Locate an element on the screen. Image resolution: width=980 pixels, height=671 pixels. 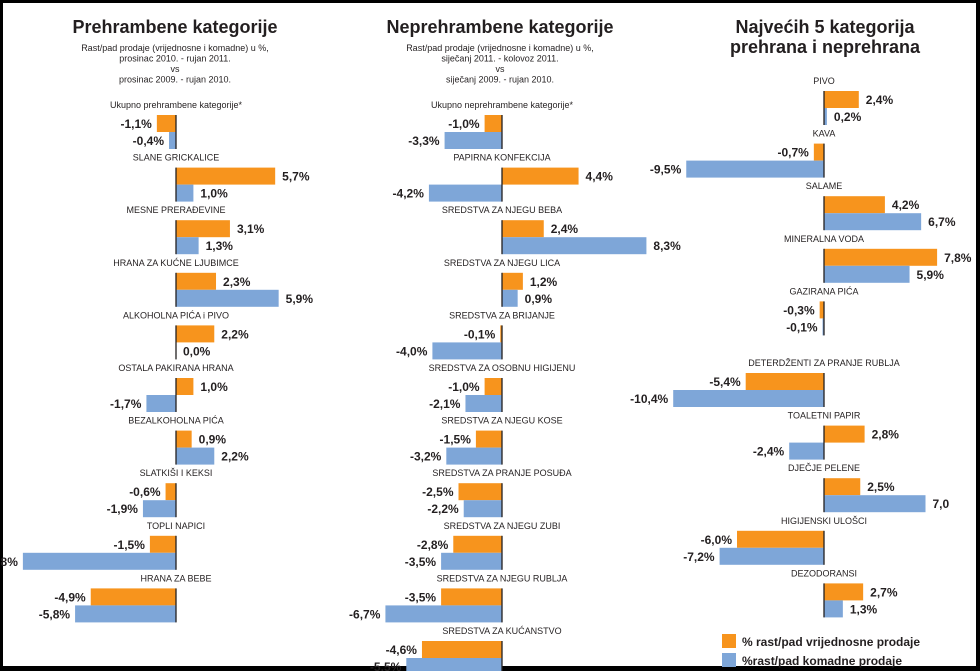
category-label: TOALETNI PAPIR is located at coordinates (824, 416).